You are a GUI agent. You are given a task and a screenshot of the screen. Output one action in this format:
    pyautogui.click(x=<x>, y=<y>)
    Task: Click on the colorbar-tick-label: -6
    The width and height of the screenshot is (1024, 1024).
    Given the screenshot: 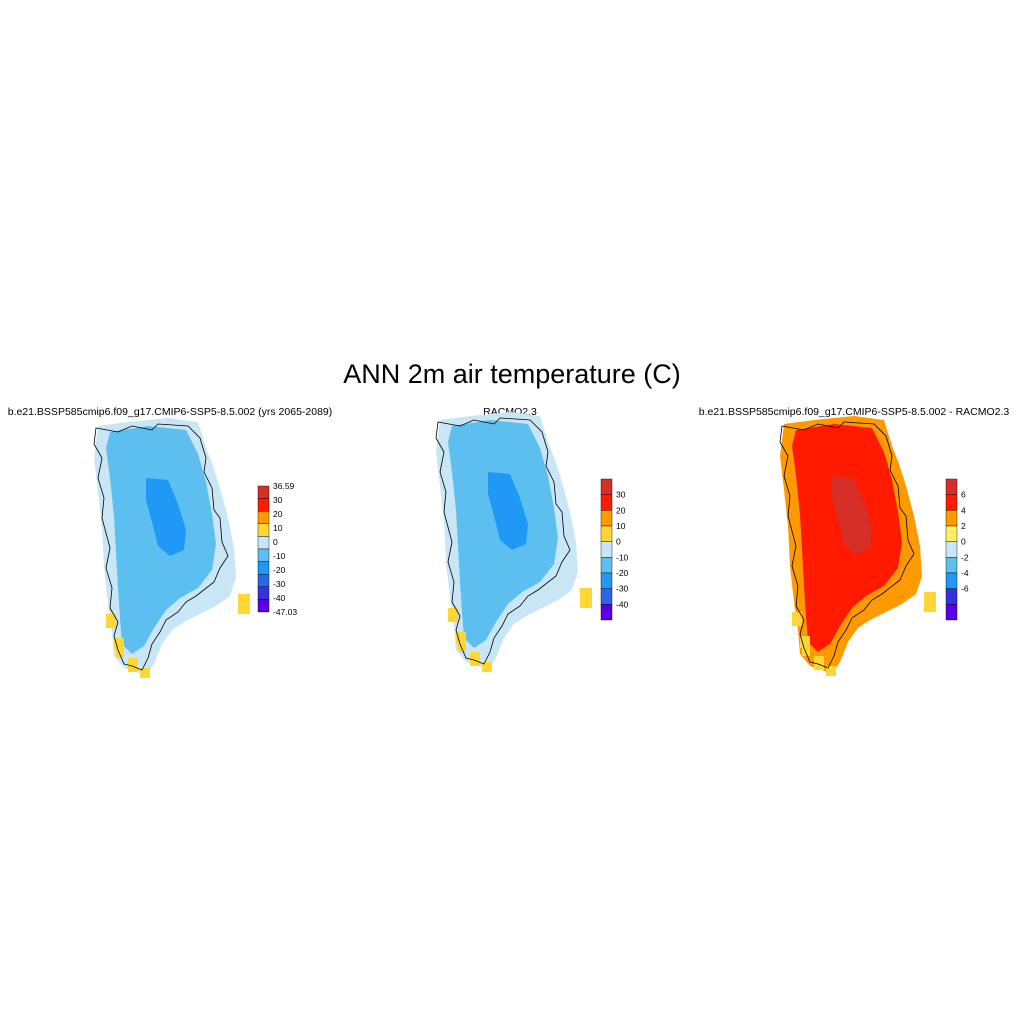 What is the action you would take?
    pyautogui.click(x=965, y=589)
    